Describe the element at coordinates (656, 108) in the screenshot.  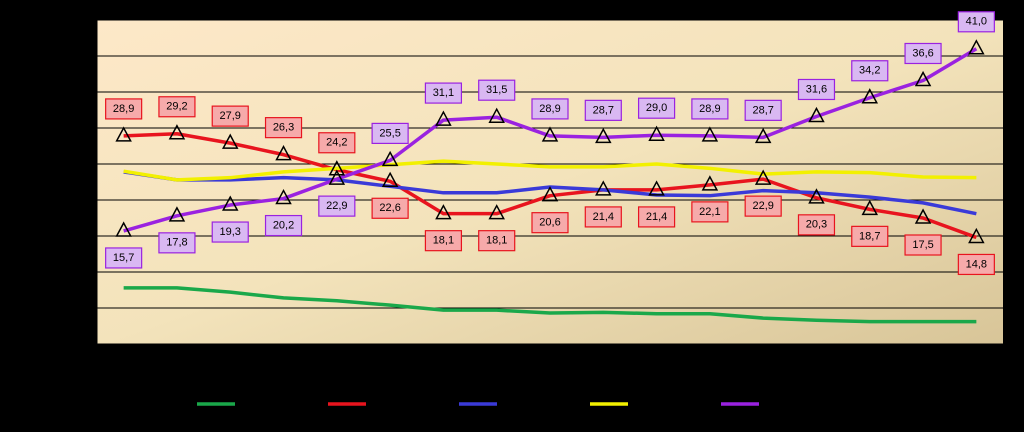
I see `data-label: 29,0` at that location.